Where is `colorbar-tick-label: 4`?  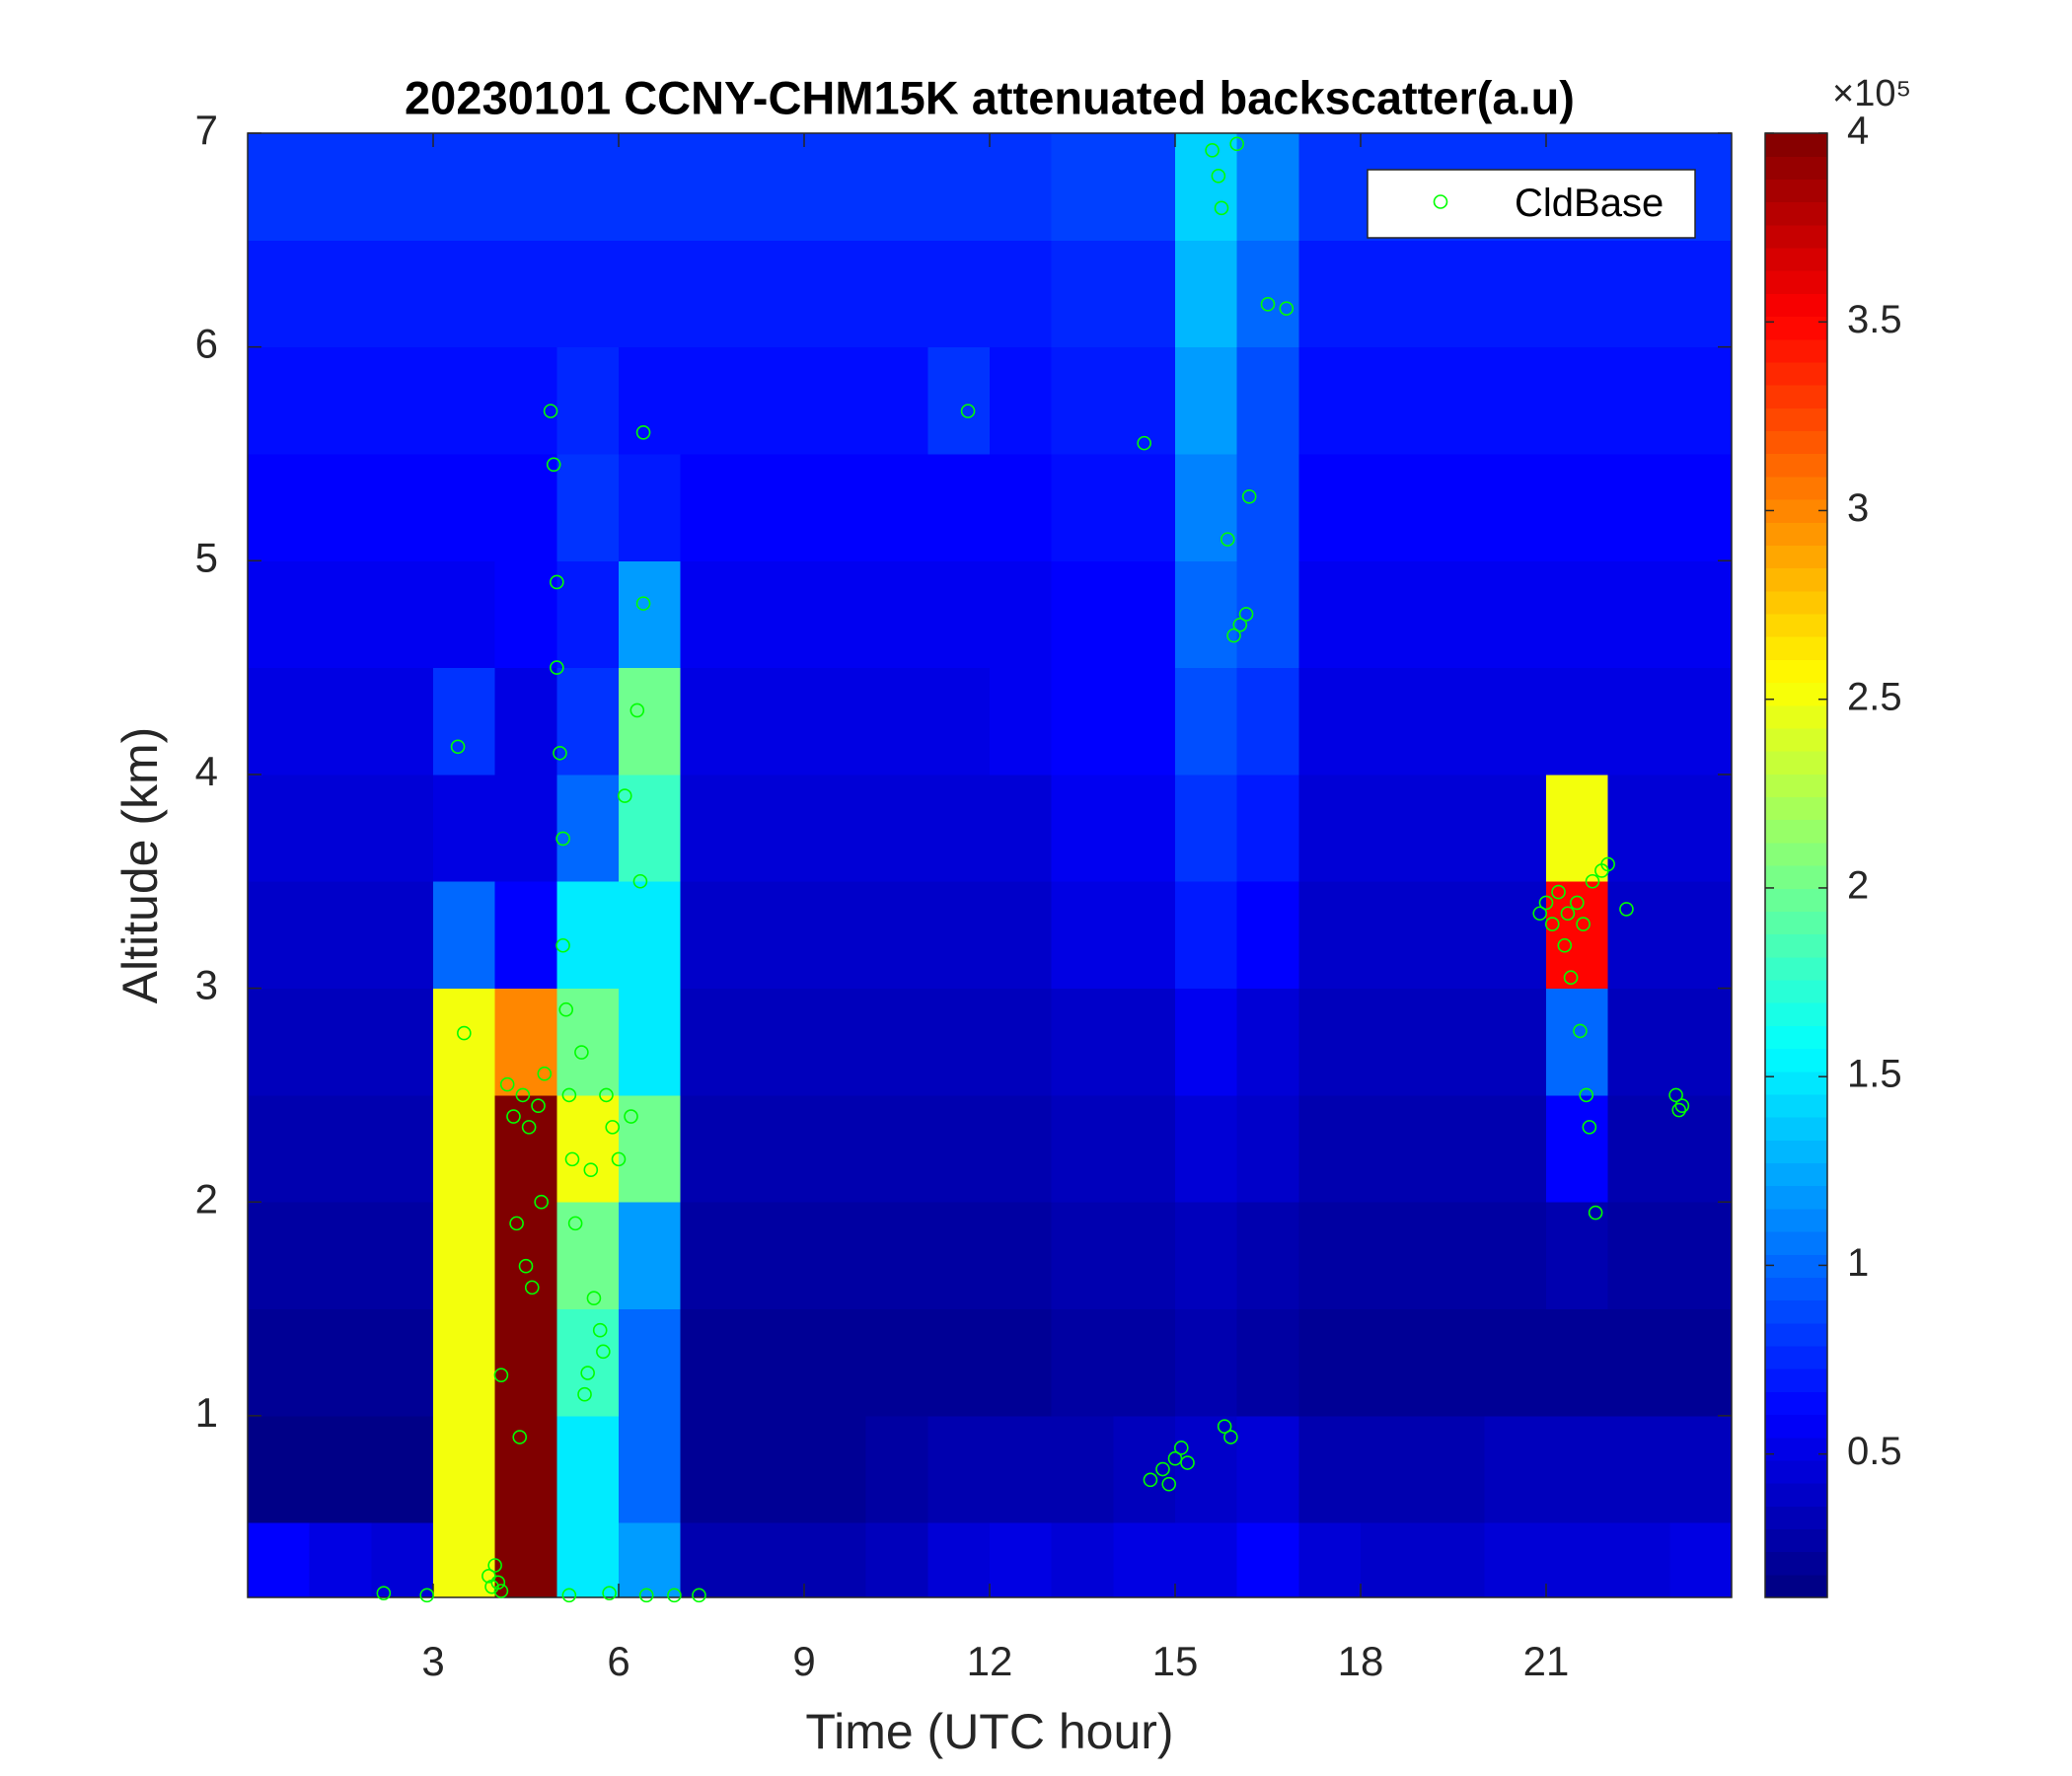 colorbar-tick-label: 4 is located at coordinates (1858, 131).